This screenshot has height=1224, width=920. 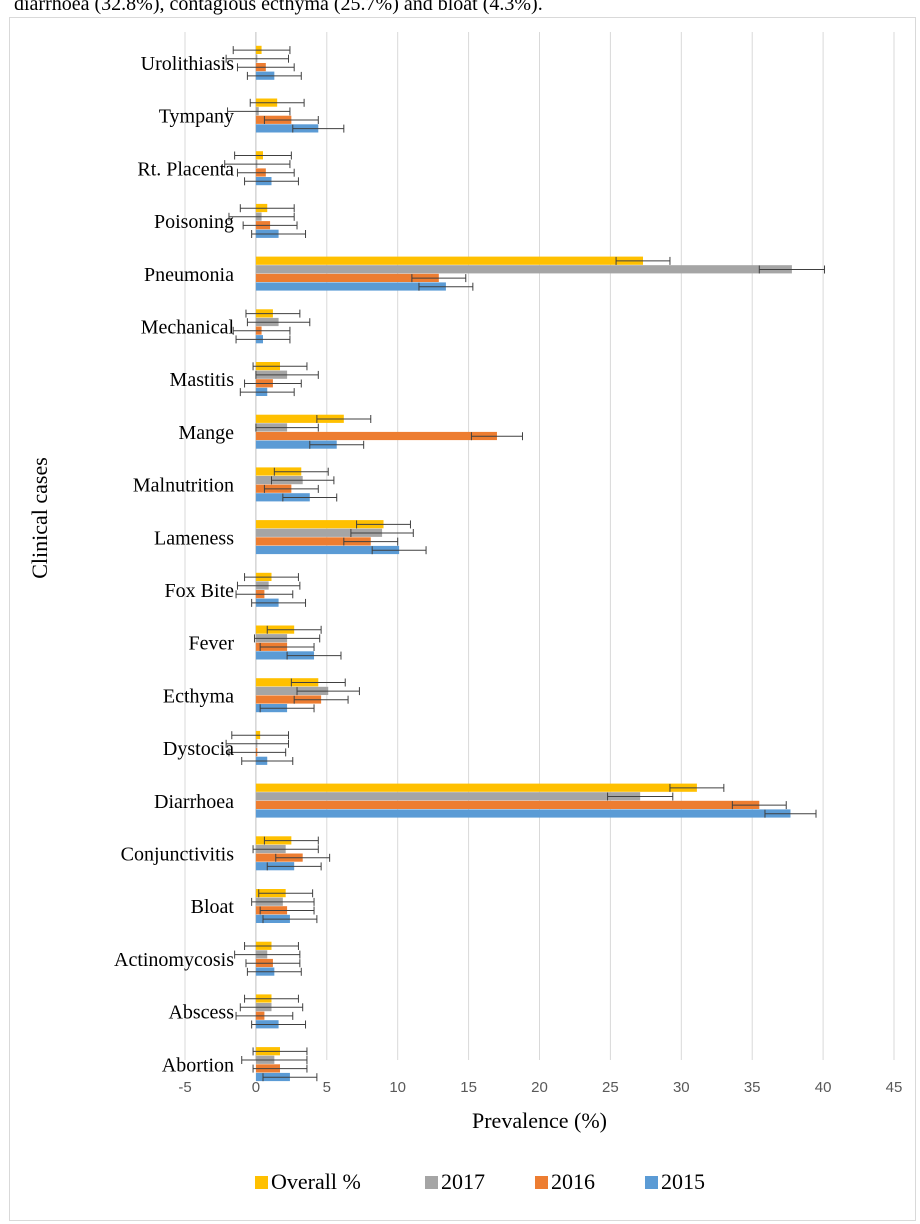 What do you see at coordinates (198, 696) in the screenshot?
I see `category-label: Ecthyma` at bounding box center [198, 696].